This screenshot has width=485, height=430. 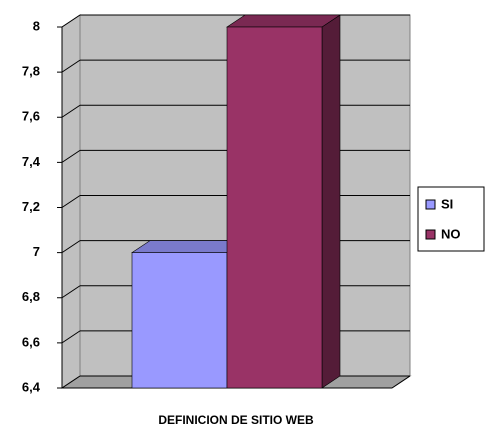 What do you see at coordinates (31, 206) in the screenshot?
I see `y-tick-label: 7,2` at bounding box center [31, 206].